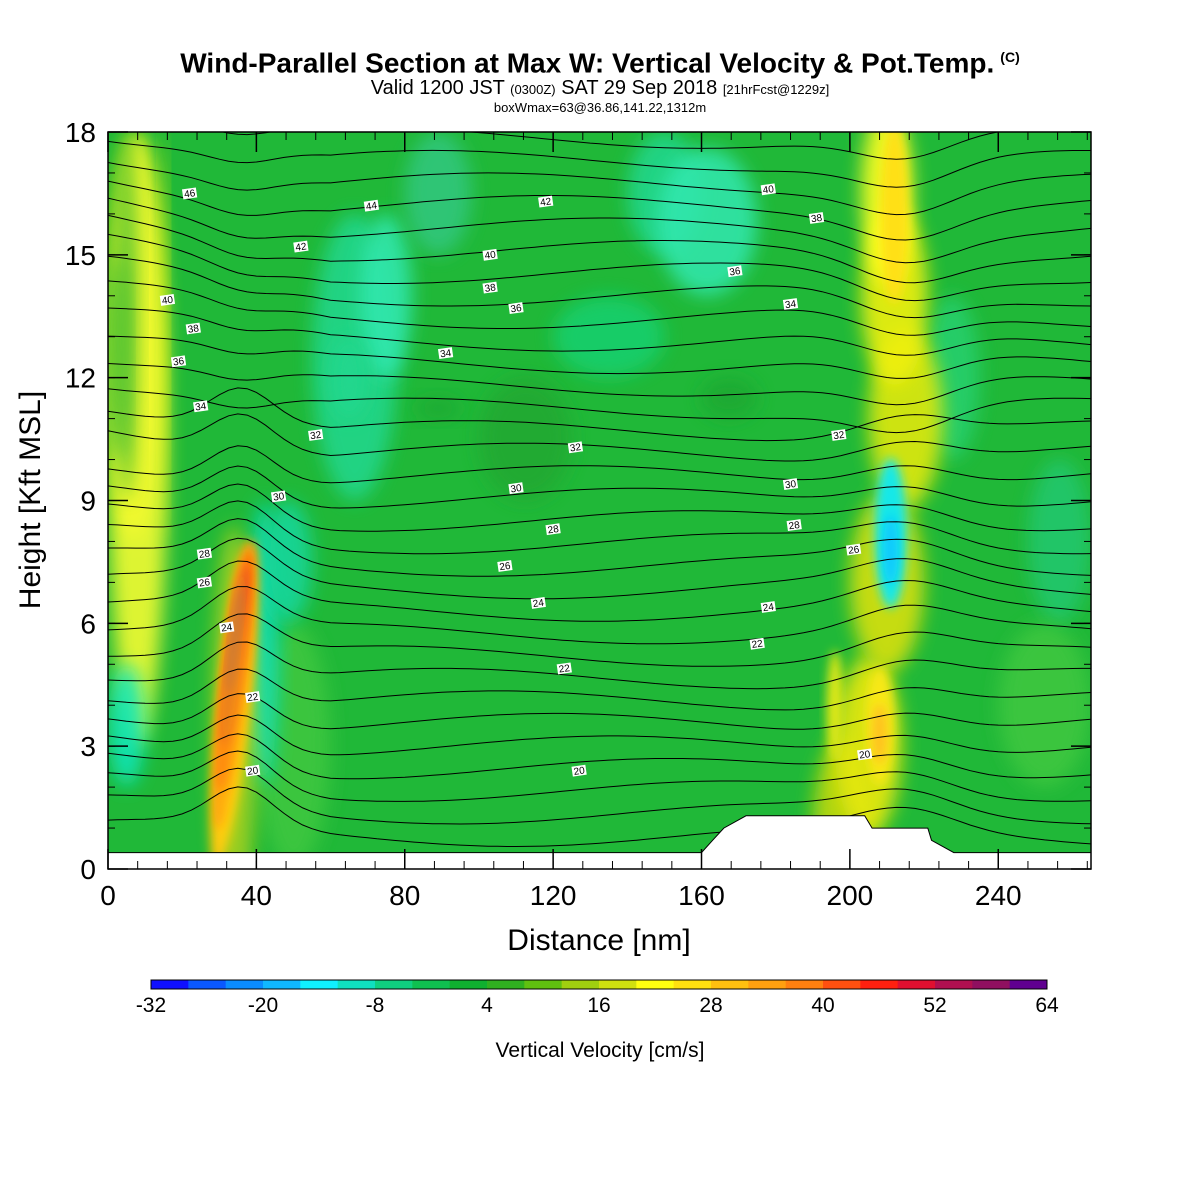  I want to click on isentrope-label-text: 32, so click(839, 436).